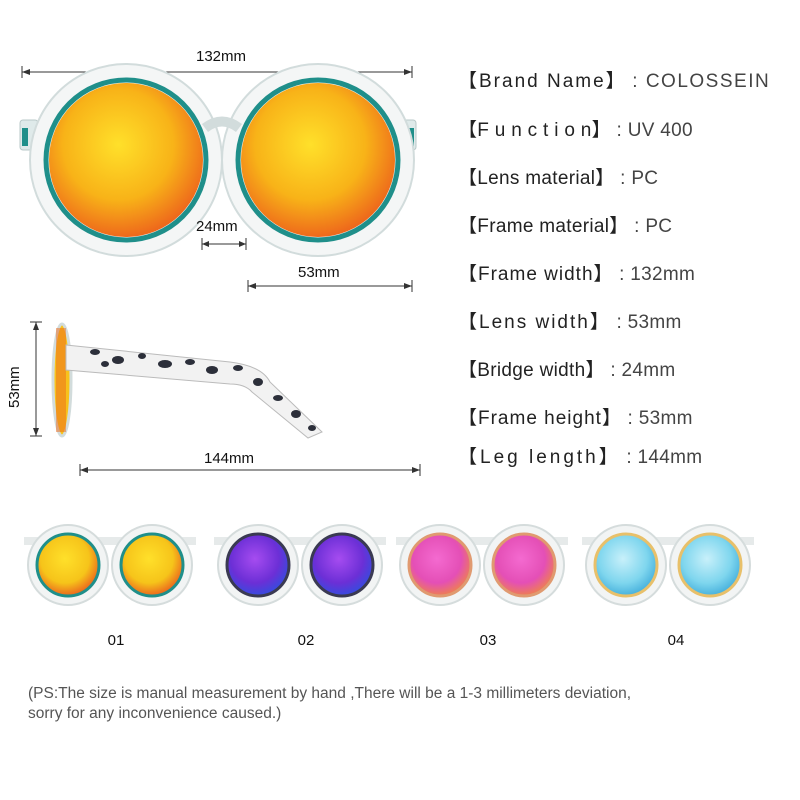 The height and width of the screenshot is (800, 800). Describe the element at coordinates (250, 470) in the screenshot. I see `leg-dimension-line` at that location.